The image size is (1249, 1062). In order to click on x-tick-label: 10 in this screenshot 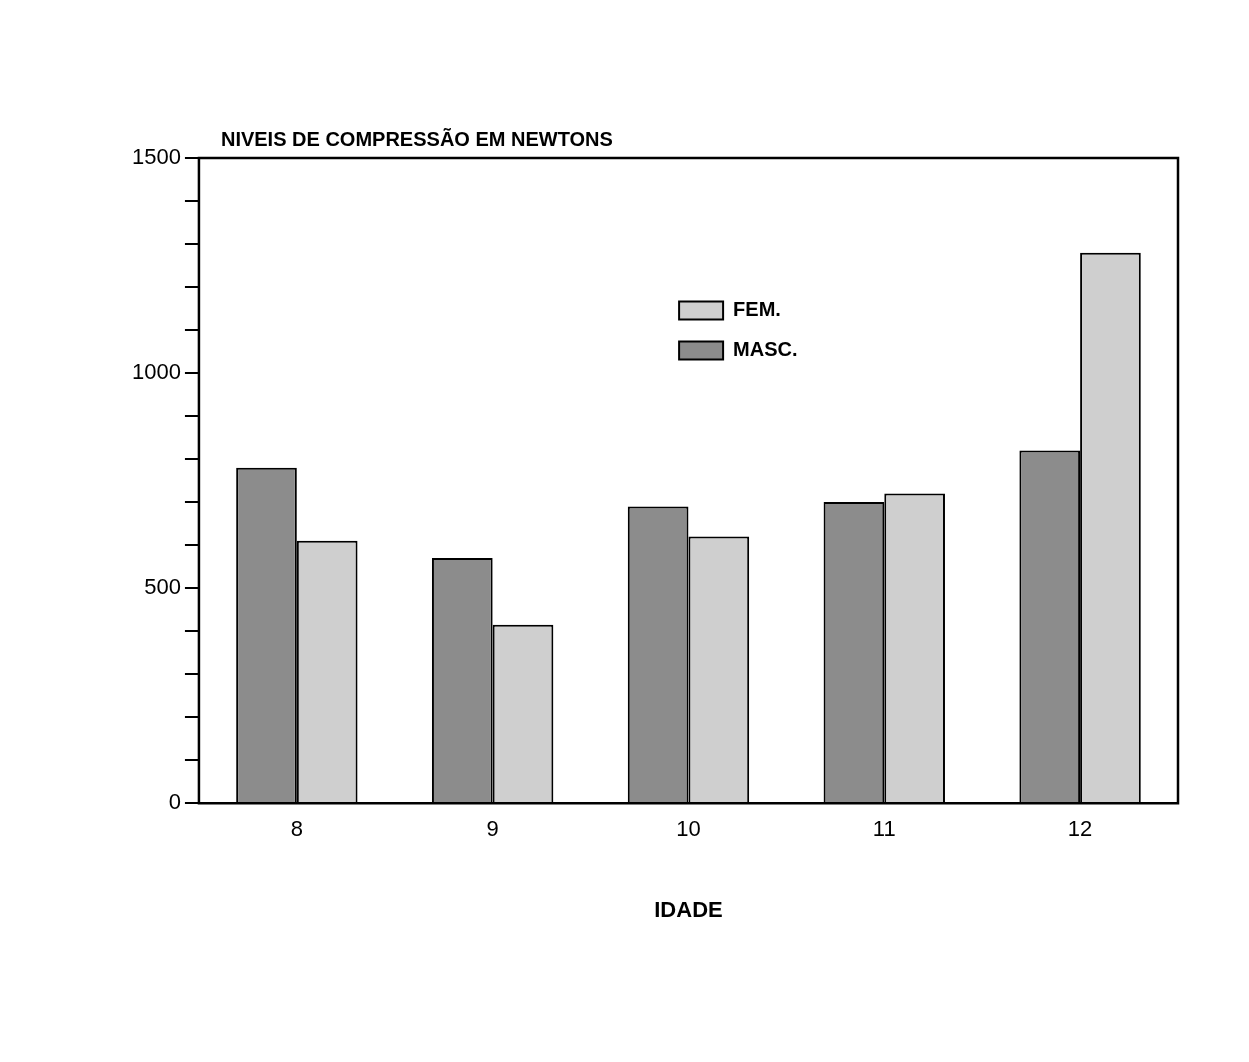, I will do `click(688, 829)`.